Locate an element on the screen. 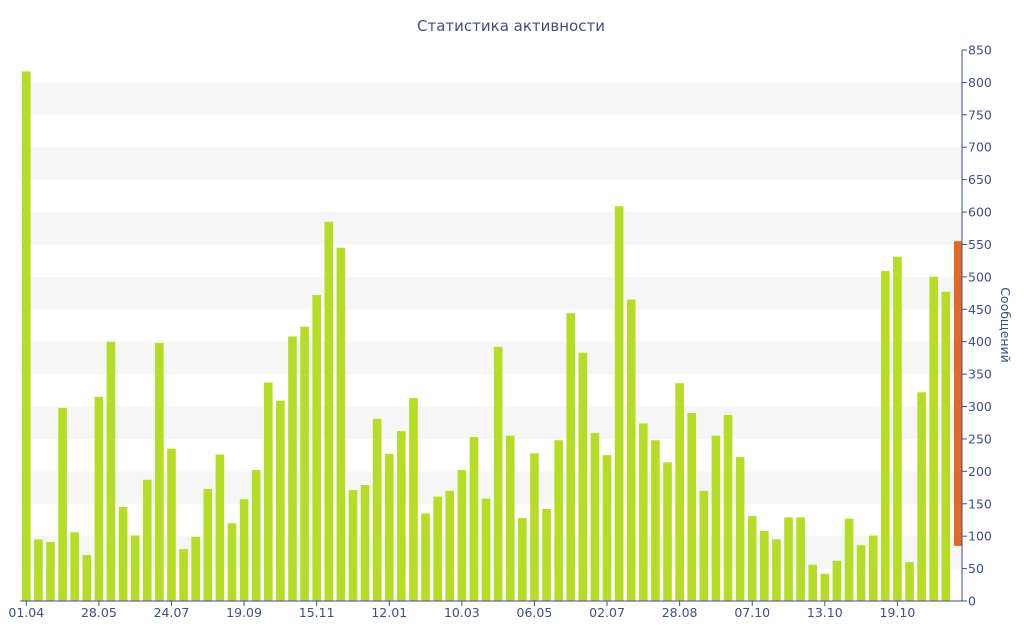  x-tick-label: 10.03 is located at coordinates (462, 612).